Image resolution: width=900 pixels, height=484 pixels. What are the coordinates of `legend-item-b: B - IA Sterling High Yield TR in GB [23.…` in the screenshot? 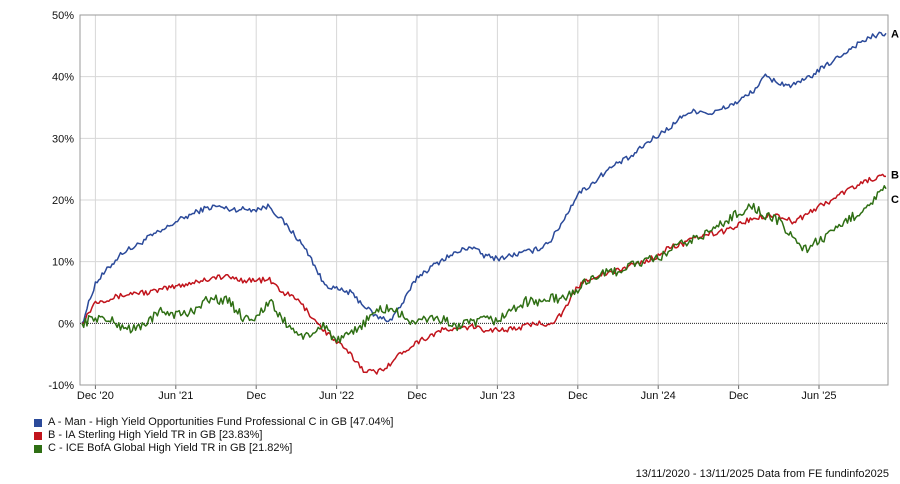 It's located at (213, 435).